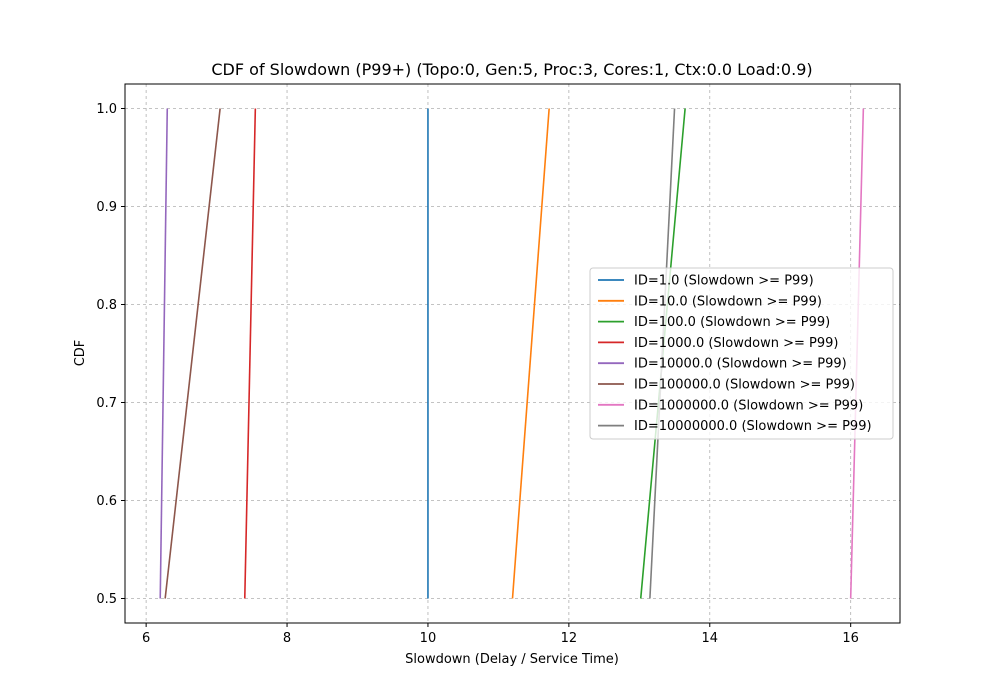 Image resolution: width=1000 pixels, height=700 pixels. I want to click on y-axis-ticks: 0.5 0.6 0.7 0.8 0.9 1.0, so click(110, 354).